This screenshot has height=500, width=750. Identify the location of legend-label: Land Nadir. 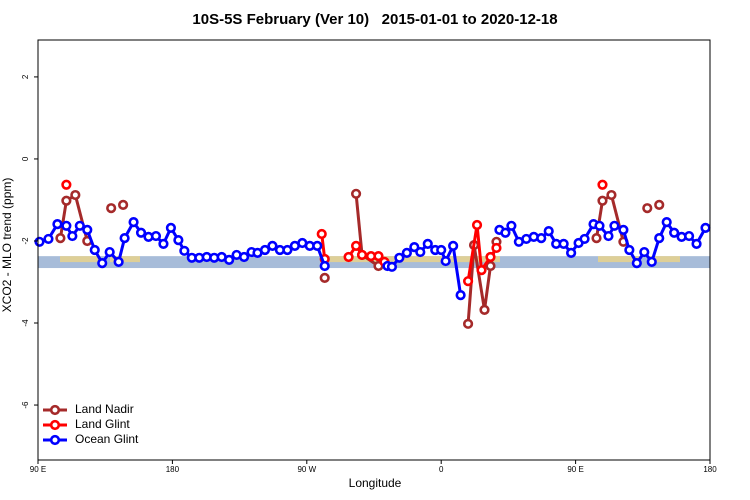
(104, 409).